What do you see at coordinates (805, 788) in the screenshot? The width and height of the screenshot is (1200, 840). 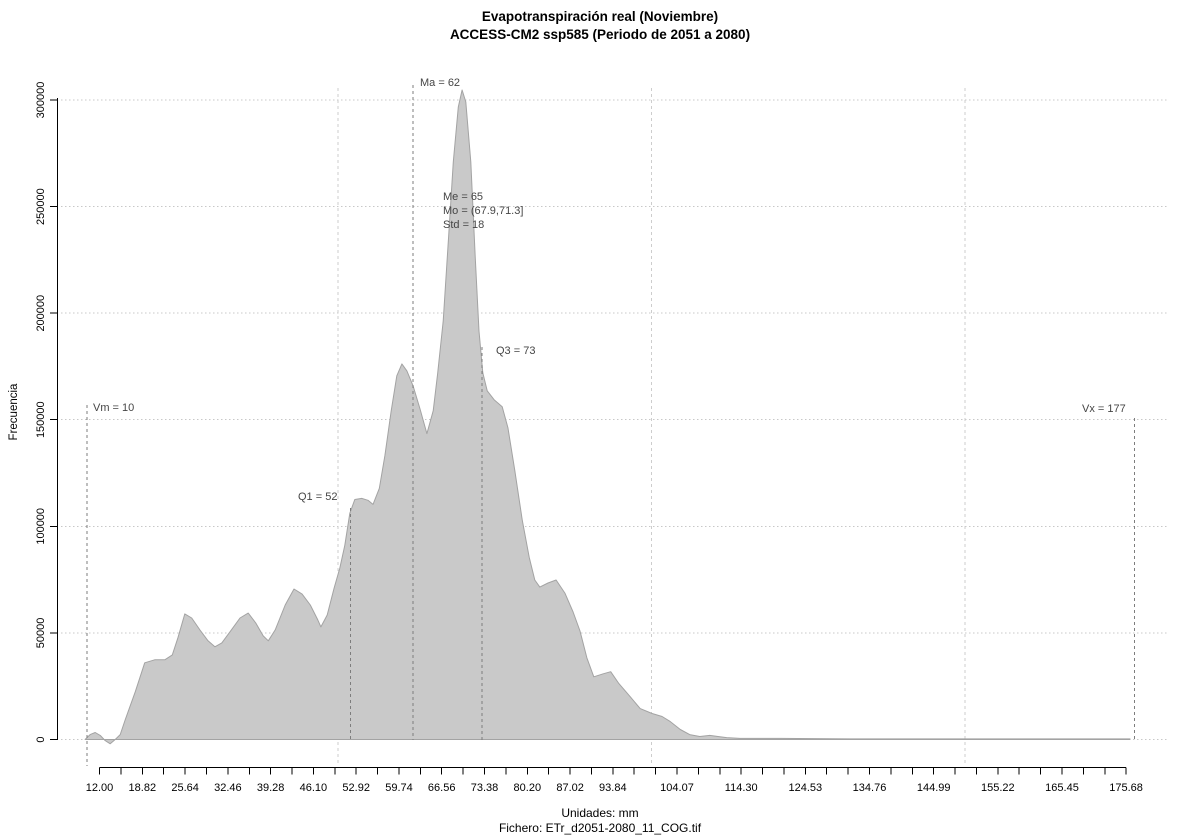 I see `x-tick-label: 124.53` at bounding box center [805, 788].